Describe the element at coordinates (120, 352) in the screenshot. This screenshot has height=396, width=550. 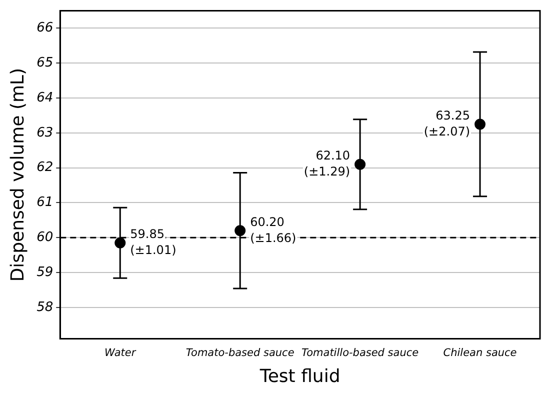
I see `x-tick-label: Water` at that location.